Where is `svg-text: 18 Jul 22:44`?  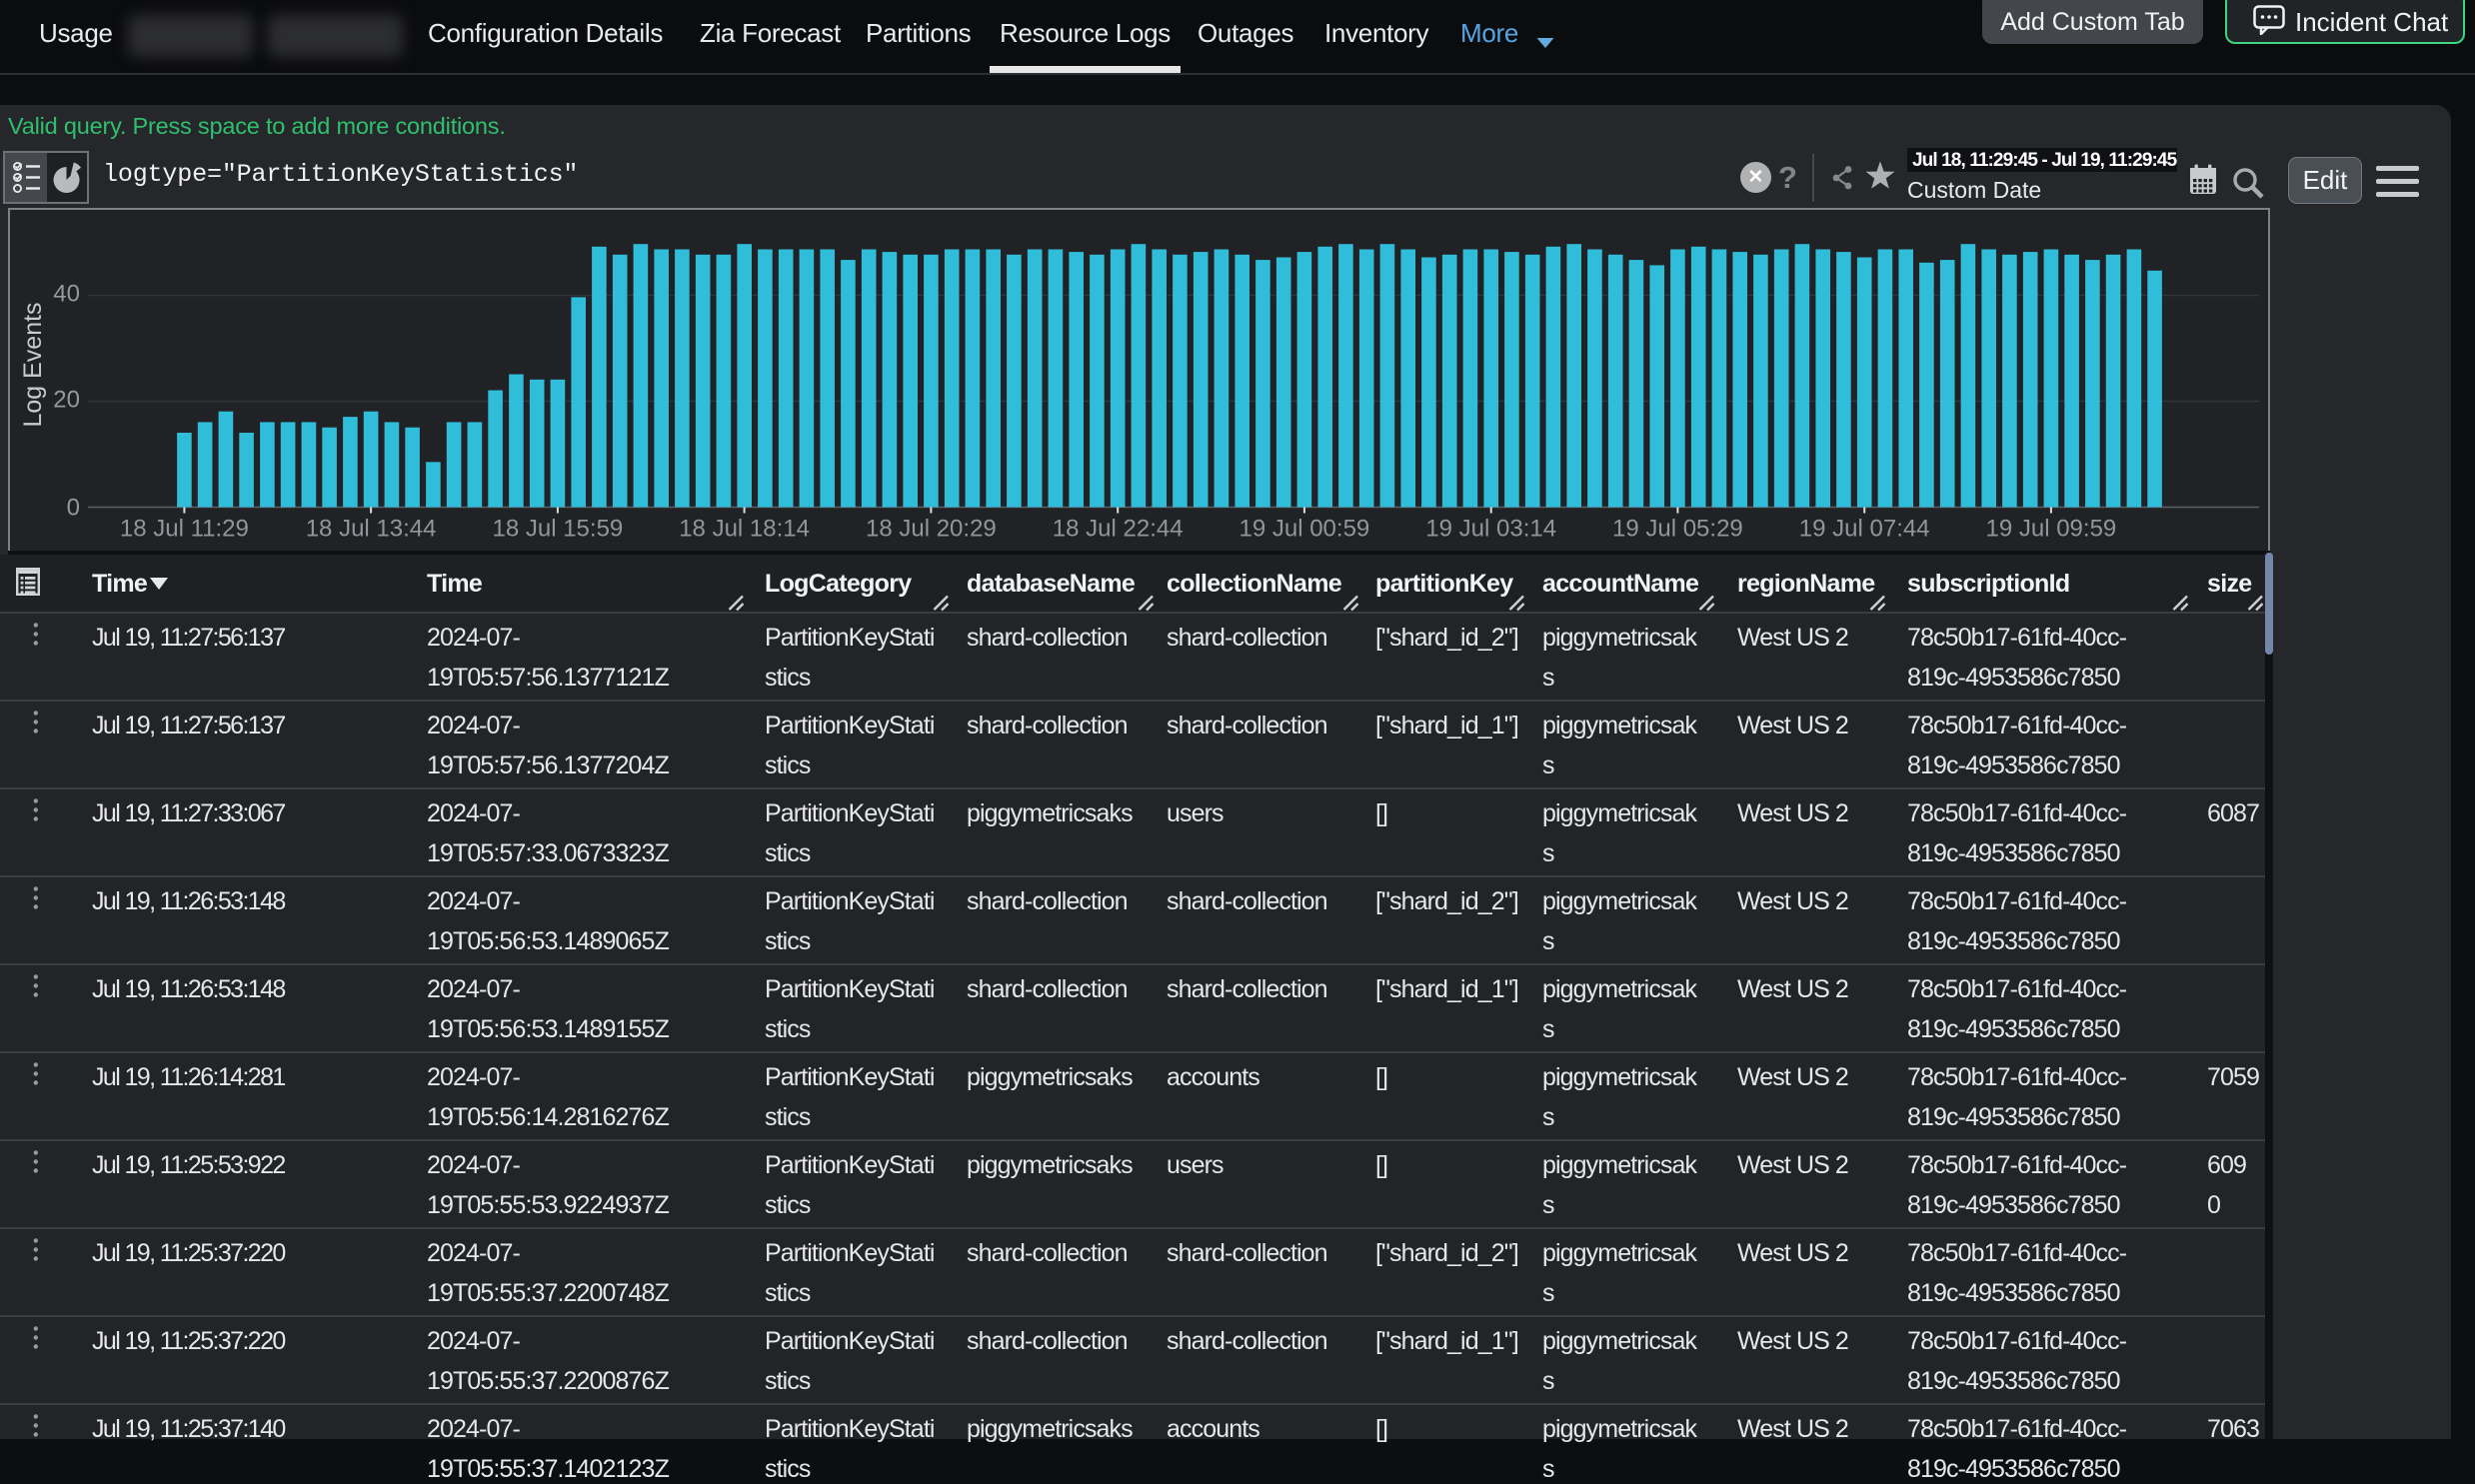
svg-text: 18 Jul 22:44 is located at coordinates (1118, 529).